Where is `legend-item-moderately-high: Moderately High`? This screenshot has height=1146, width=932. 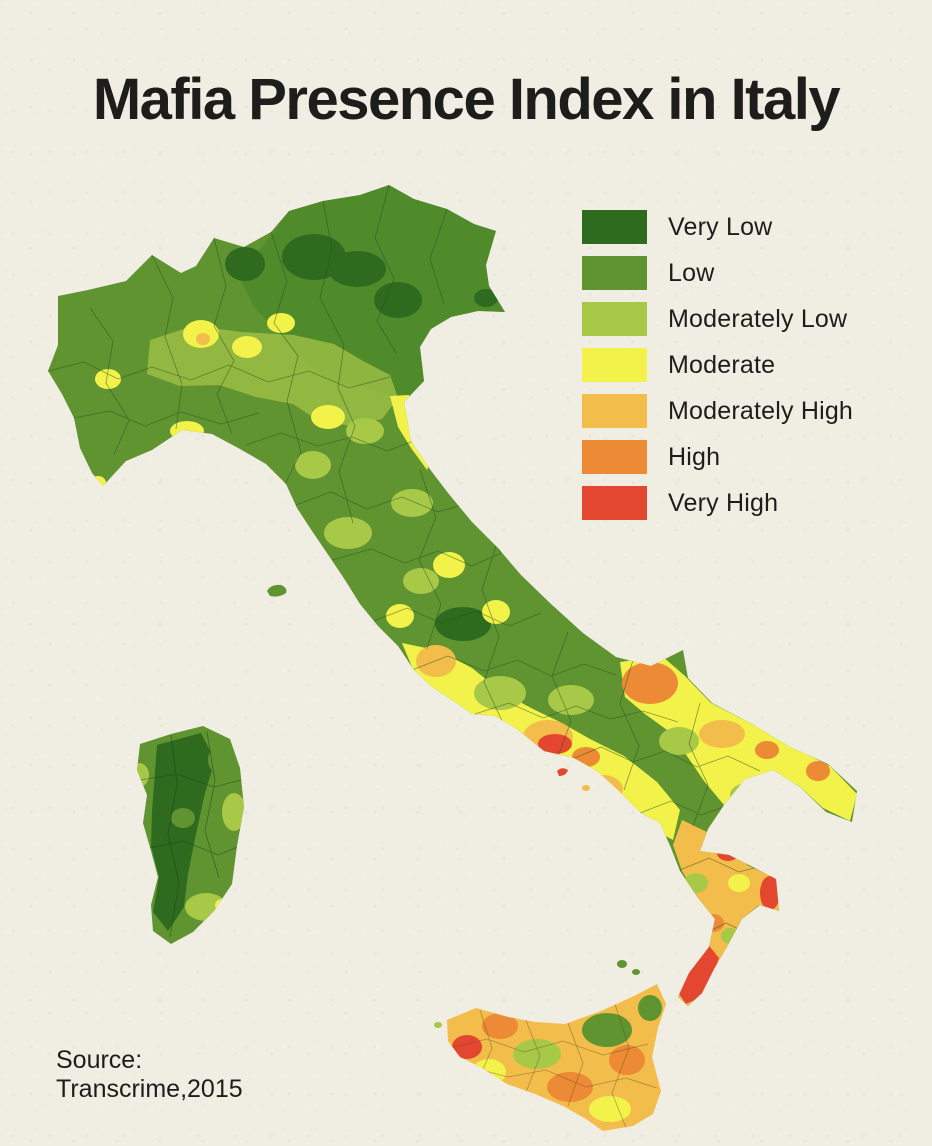
legend-item-moderately-high: Moderately High is located at coordinates (747, 411).